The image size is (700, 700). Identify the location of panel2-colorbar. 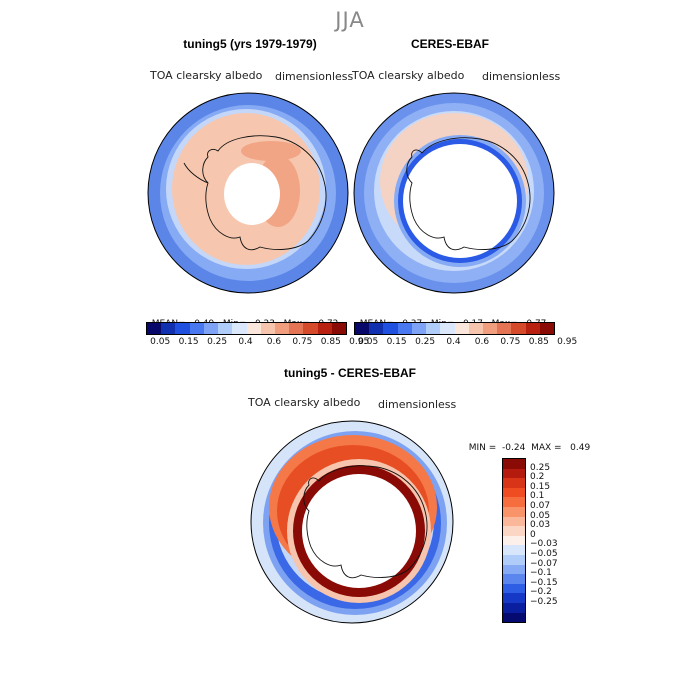
(454, 328).